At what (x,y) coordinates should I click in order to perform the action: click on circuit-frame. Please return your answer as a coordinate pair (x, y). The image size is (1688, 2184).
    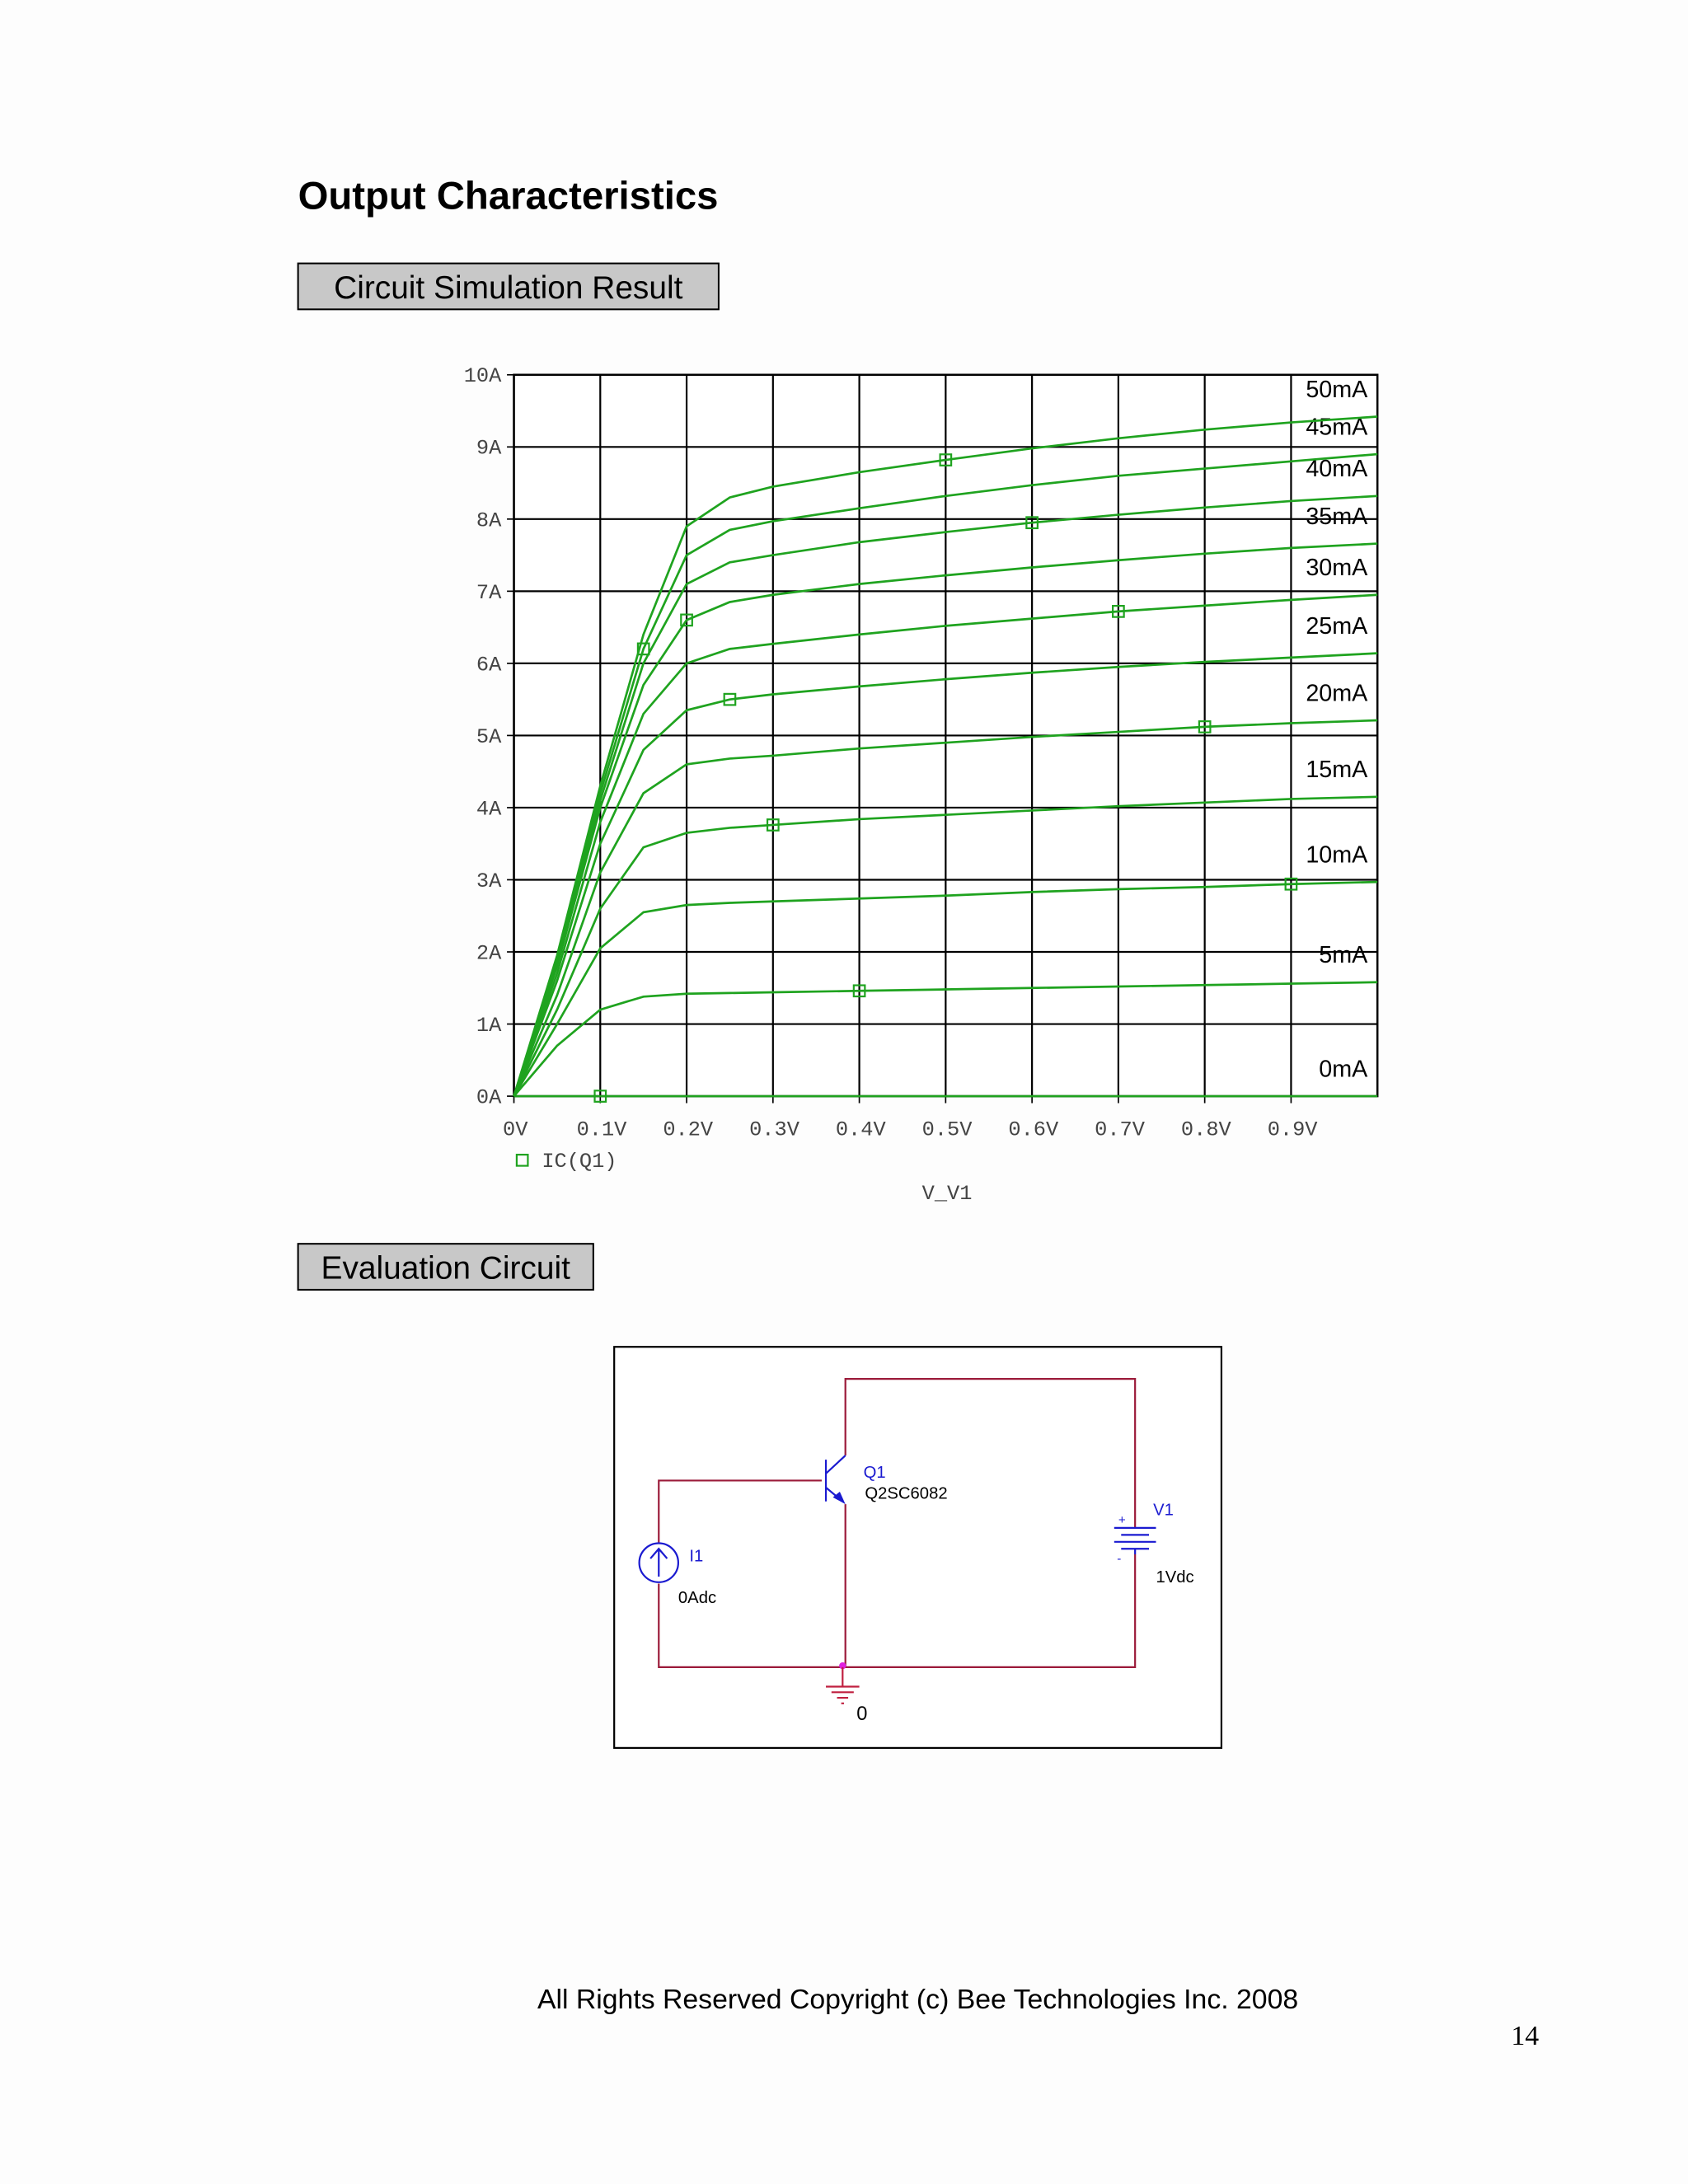
    Looking at the image, I should click on (918, 1547).